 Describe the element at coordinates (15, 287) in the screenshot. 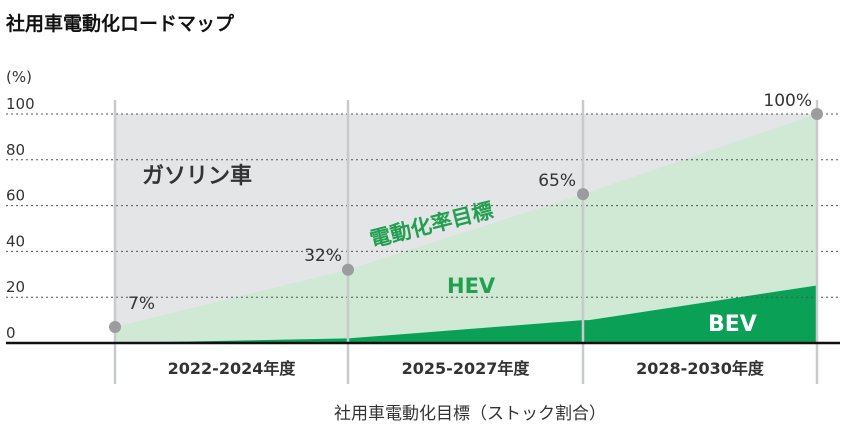

I see `y-tick-label: 20` at that location.